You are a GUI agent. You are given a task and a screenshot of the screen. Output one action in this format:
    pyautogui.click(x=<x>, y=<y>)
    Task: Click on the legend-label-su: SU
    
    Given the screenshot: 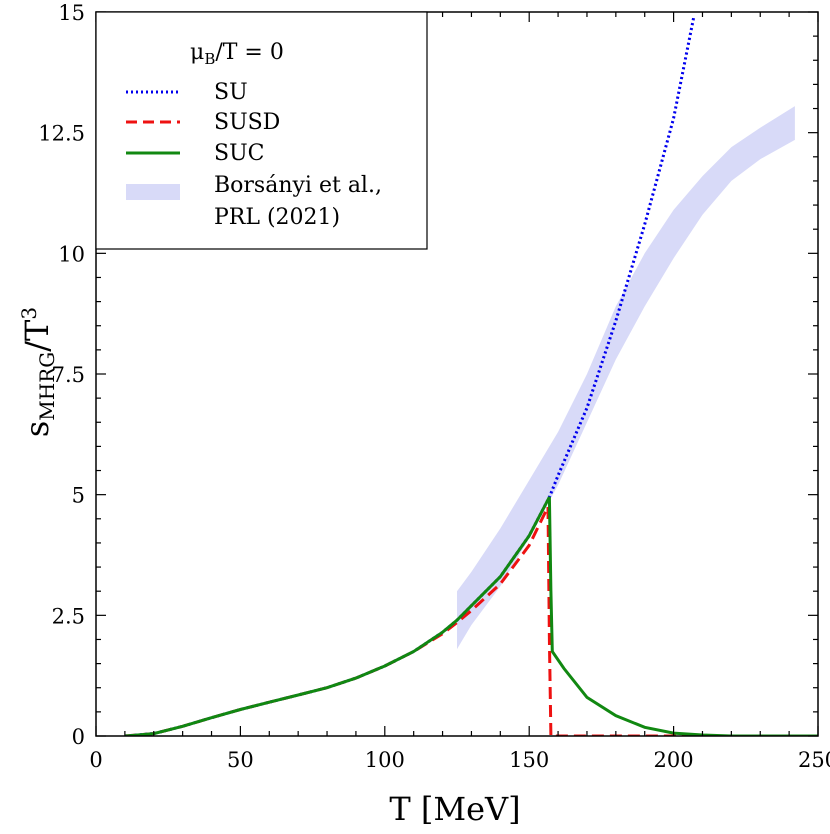 What is the action you would take?
    pyautogui.click(x=231, y=92)
    